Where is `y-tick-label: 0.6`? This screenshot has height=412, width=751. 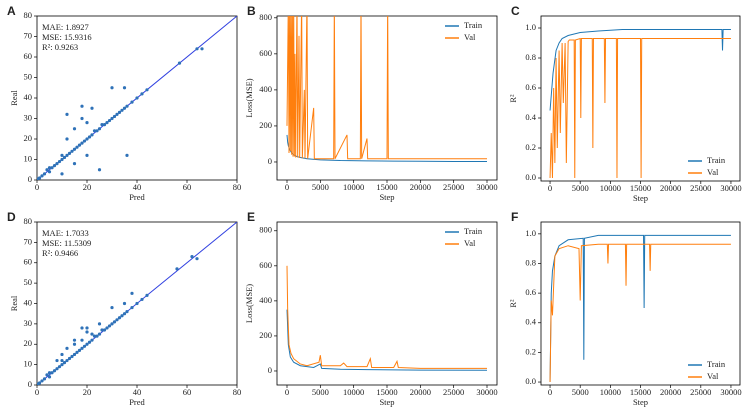
y-tick-label: 0.6 is located at coordinates (530, 87).